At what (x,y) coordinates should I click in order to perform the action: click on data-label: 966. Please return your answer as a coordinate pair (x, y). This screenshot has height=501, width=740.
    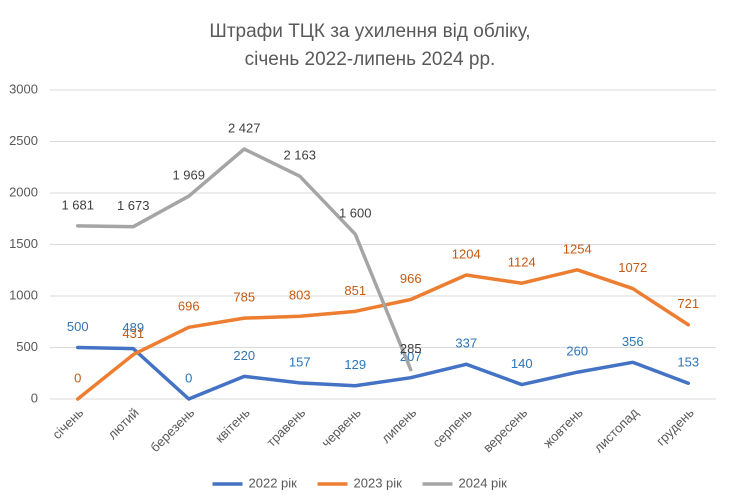
    Looking at the image, I should click on (411, 278).